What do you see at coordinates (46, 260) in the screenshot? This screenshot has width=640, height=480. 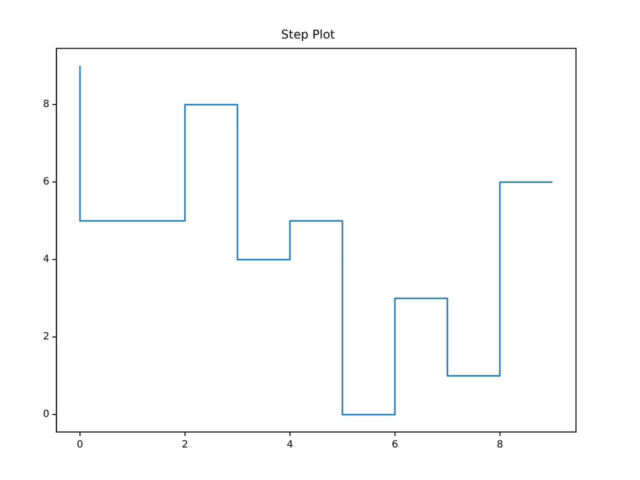 I see `y-tick-label: 4` at bounding box center [46, 260].